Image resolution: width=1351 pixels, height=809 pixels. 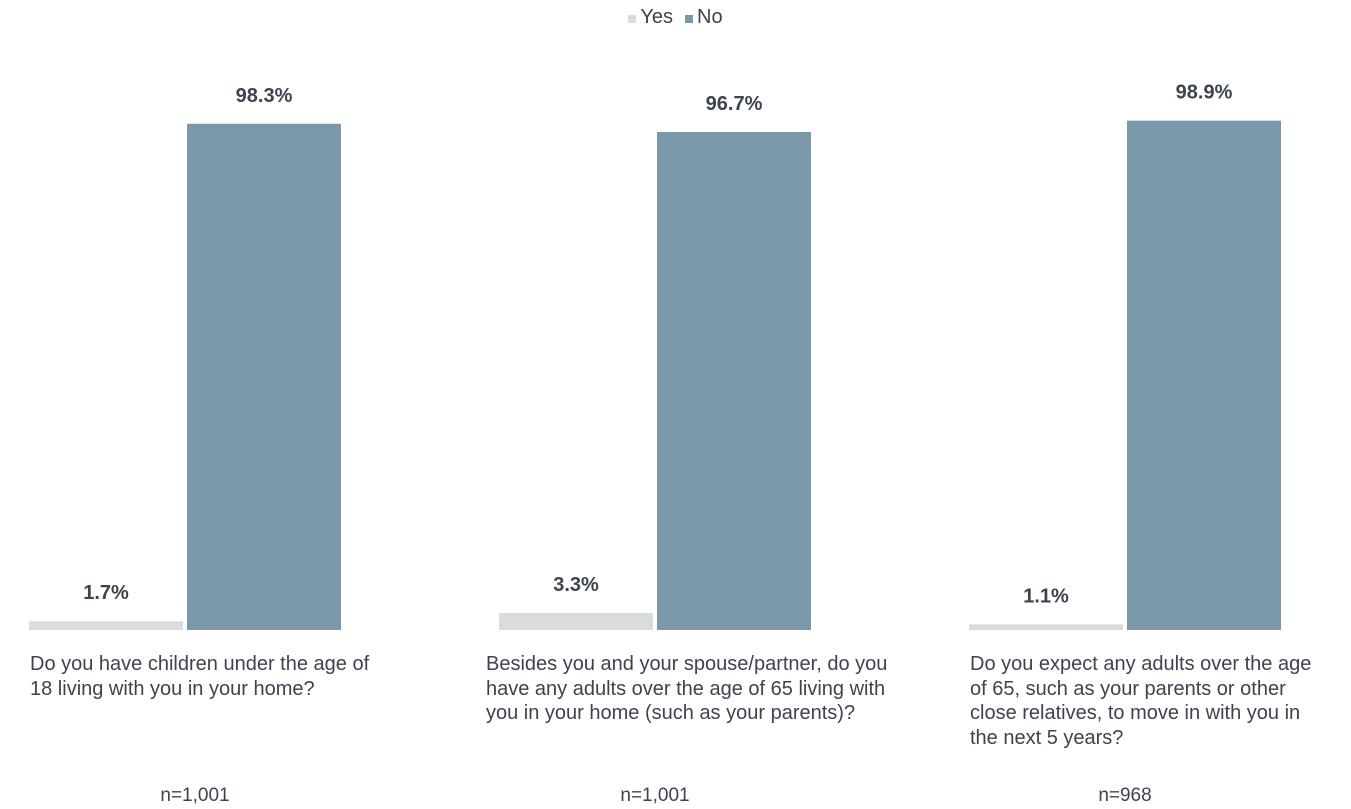 I want to click on bar-no-children, so click(x=264, y=376).